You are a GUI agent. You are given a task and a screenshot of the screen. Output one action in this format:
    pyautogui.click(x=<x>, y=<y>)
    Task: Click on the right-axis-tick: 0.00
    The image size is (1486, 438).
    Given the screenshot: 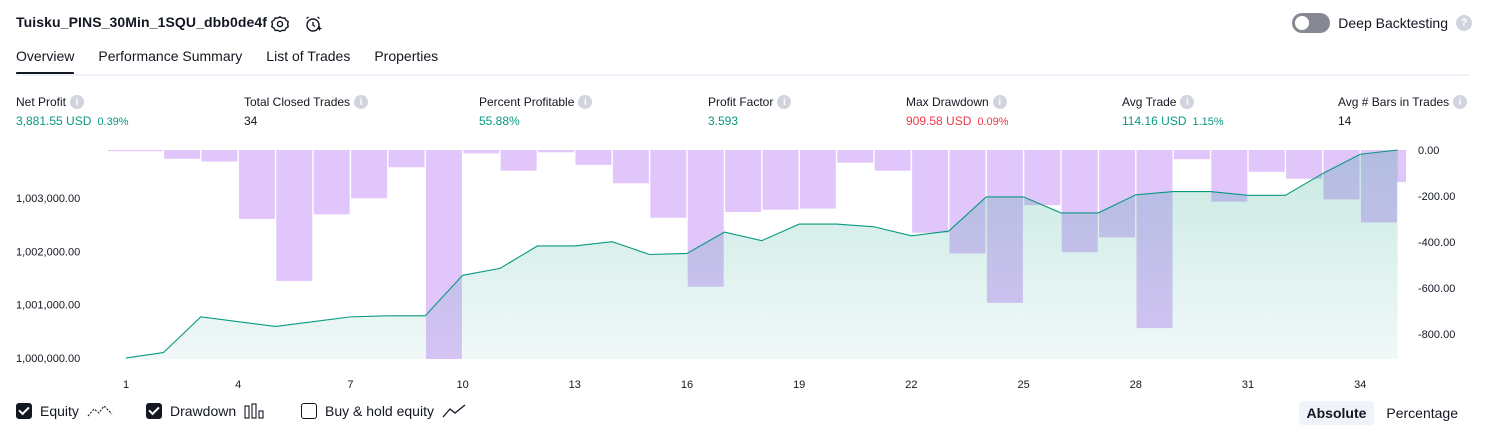 What is the action you would take?
    pyautogui.click(x=1428, y=151)
    